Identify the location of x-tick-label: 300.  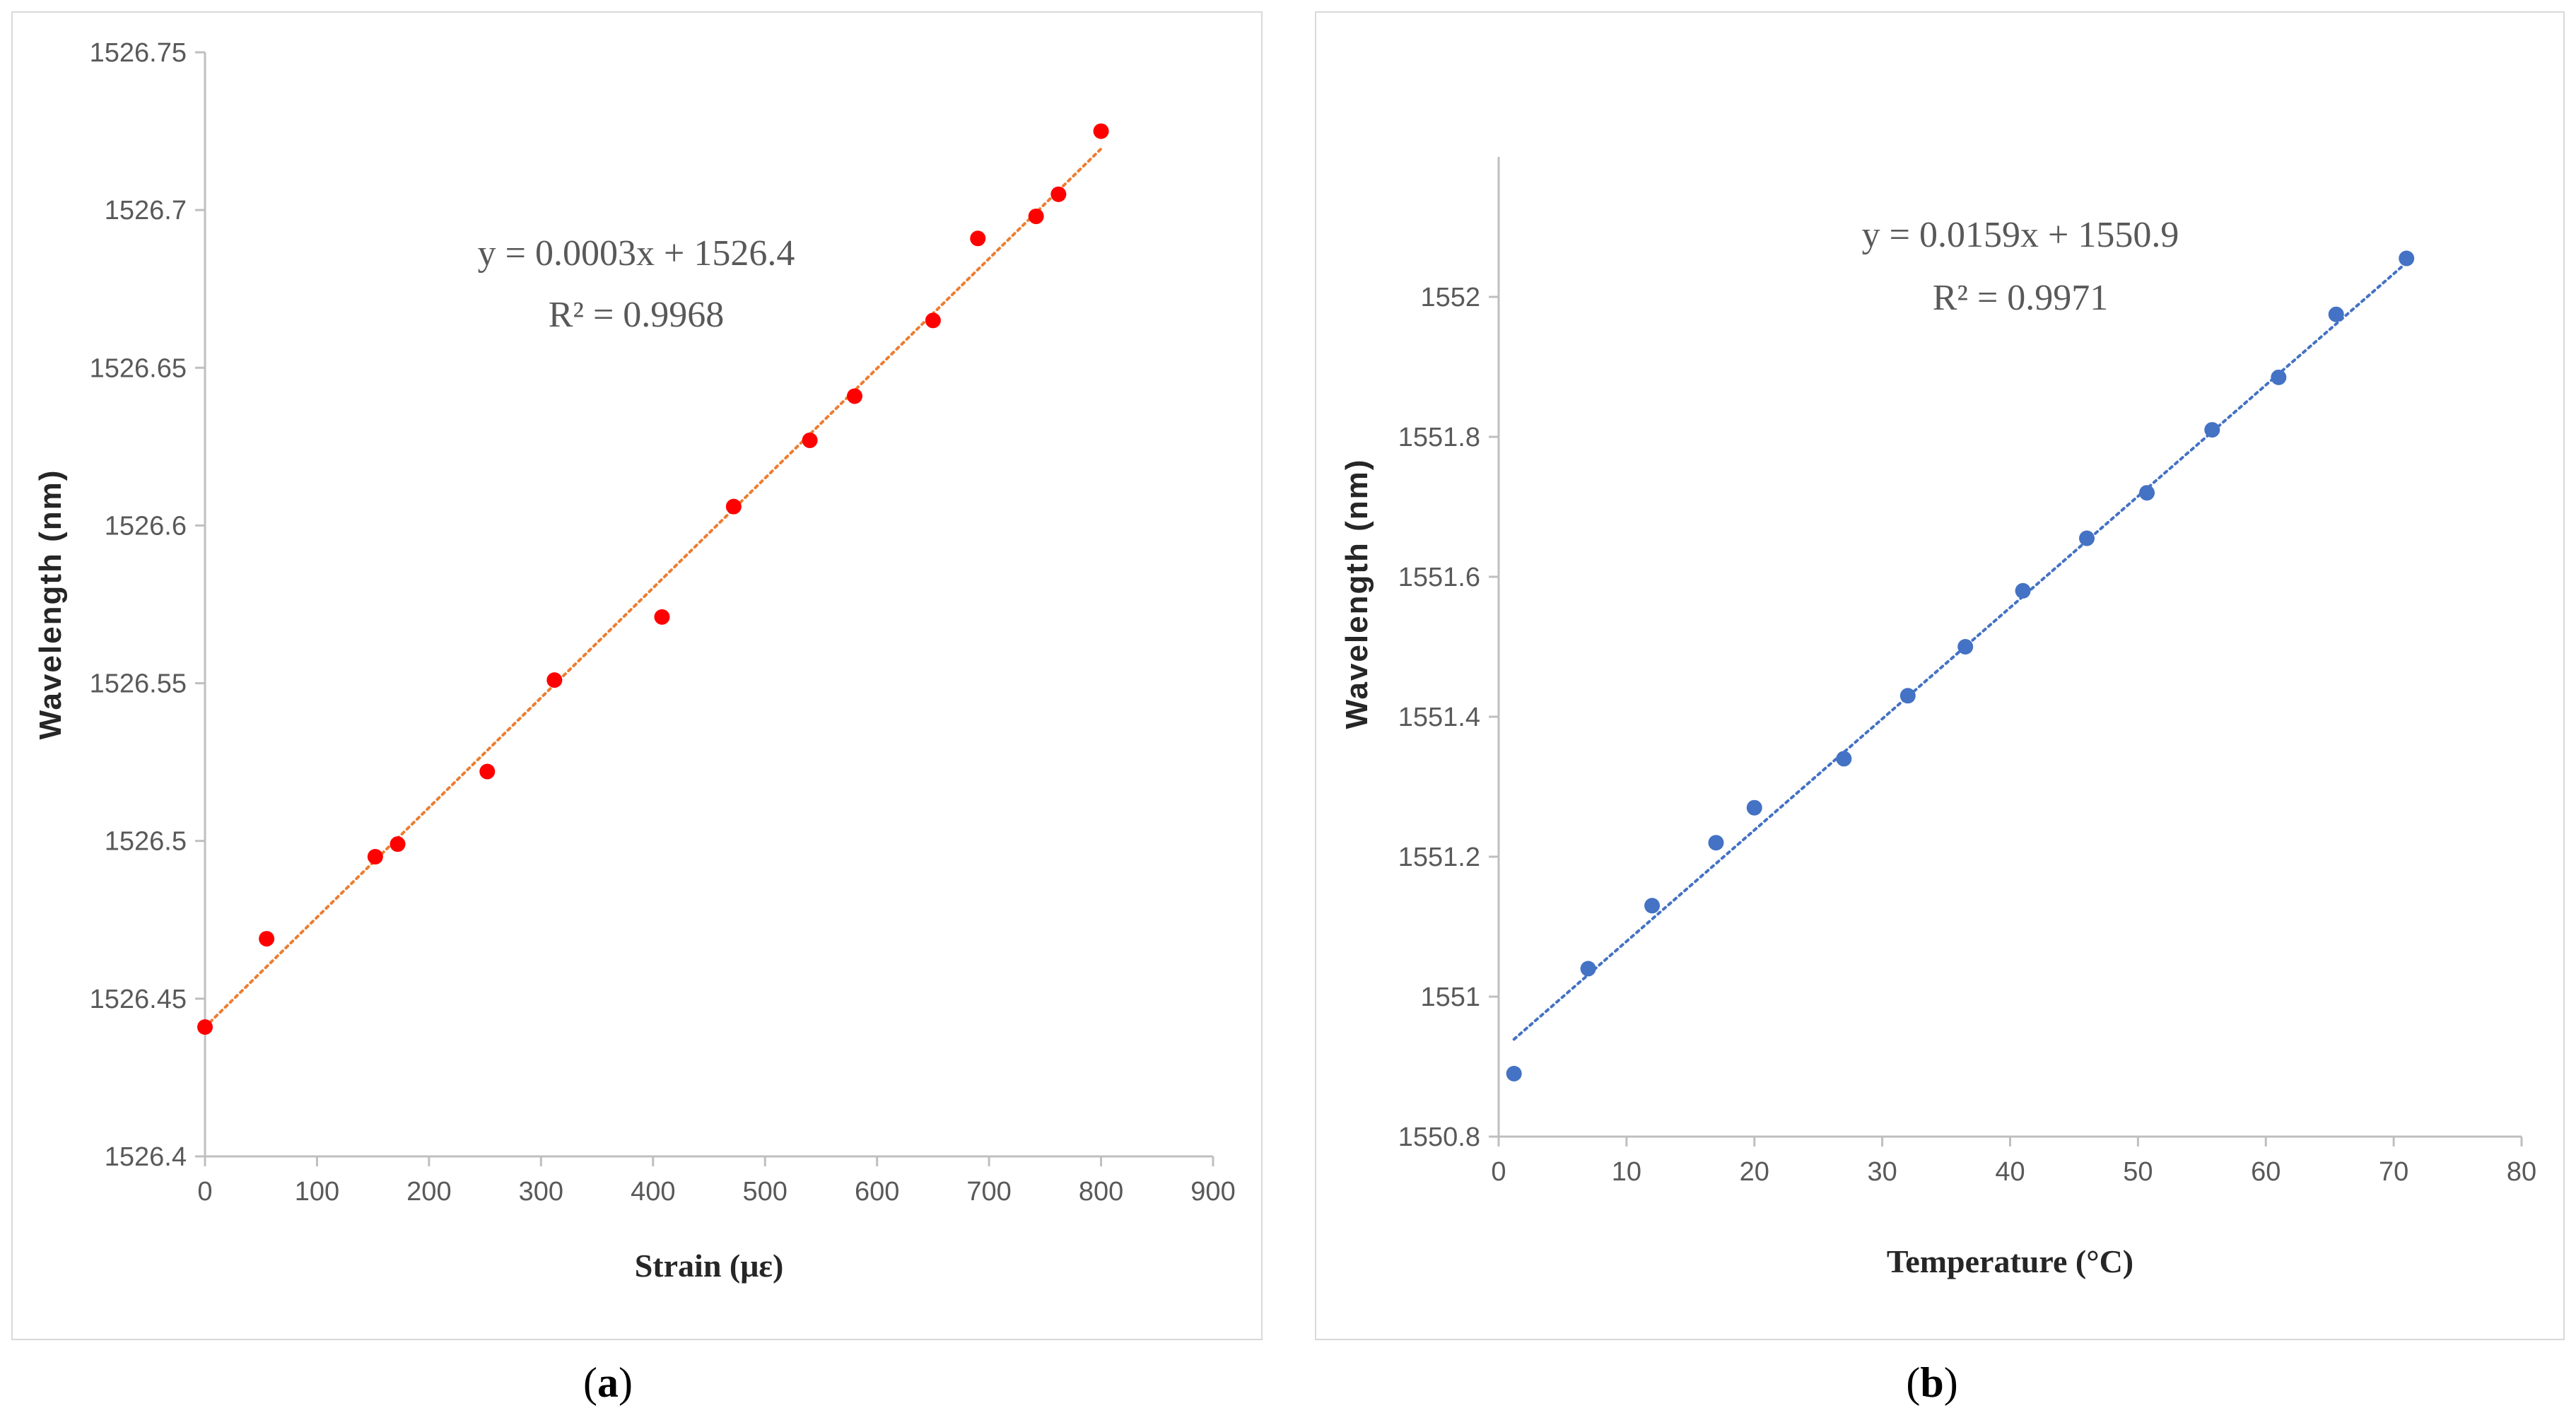
(541, 1192).